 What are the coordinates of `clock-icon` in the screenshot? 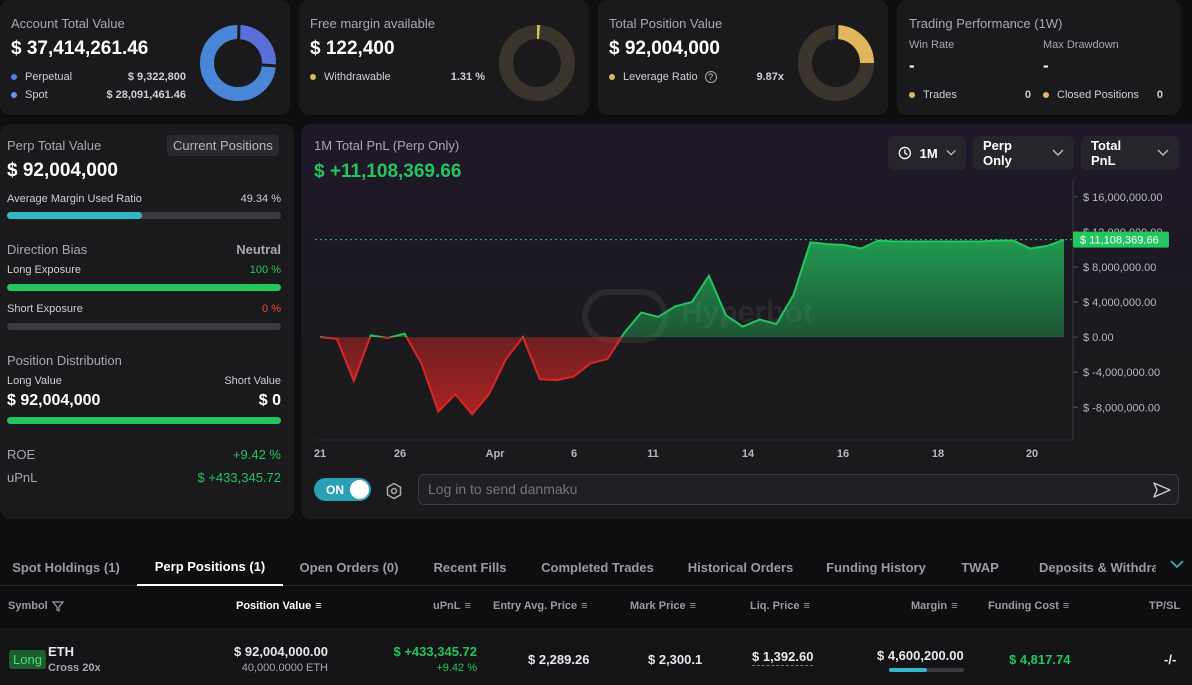 It's located at (905, 153).